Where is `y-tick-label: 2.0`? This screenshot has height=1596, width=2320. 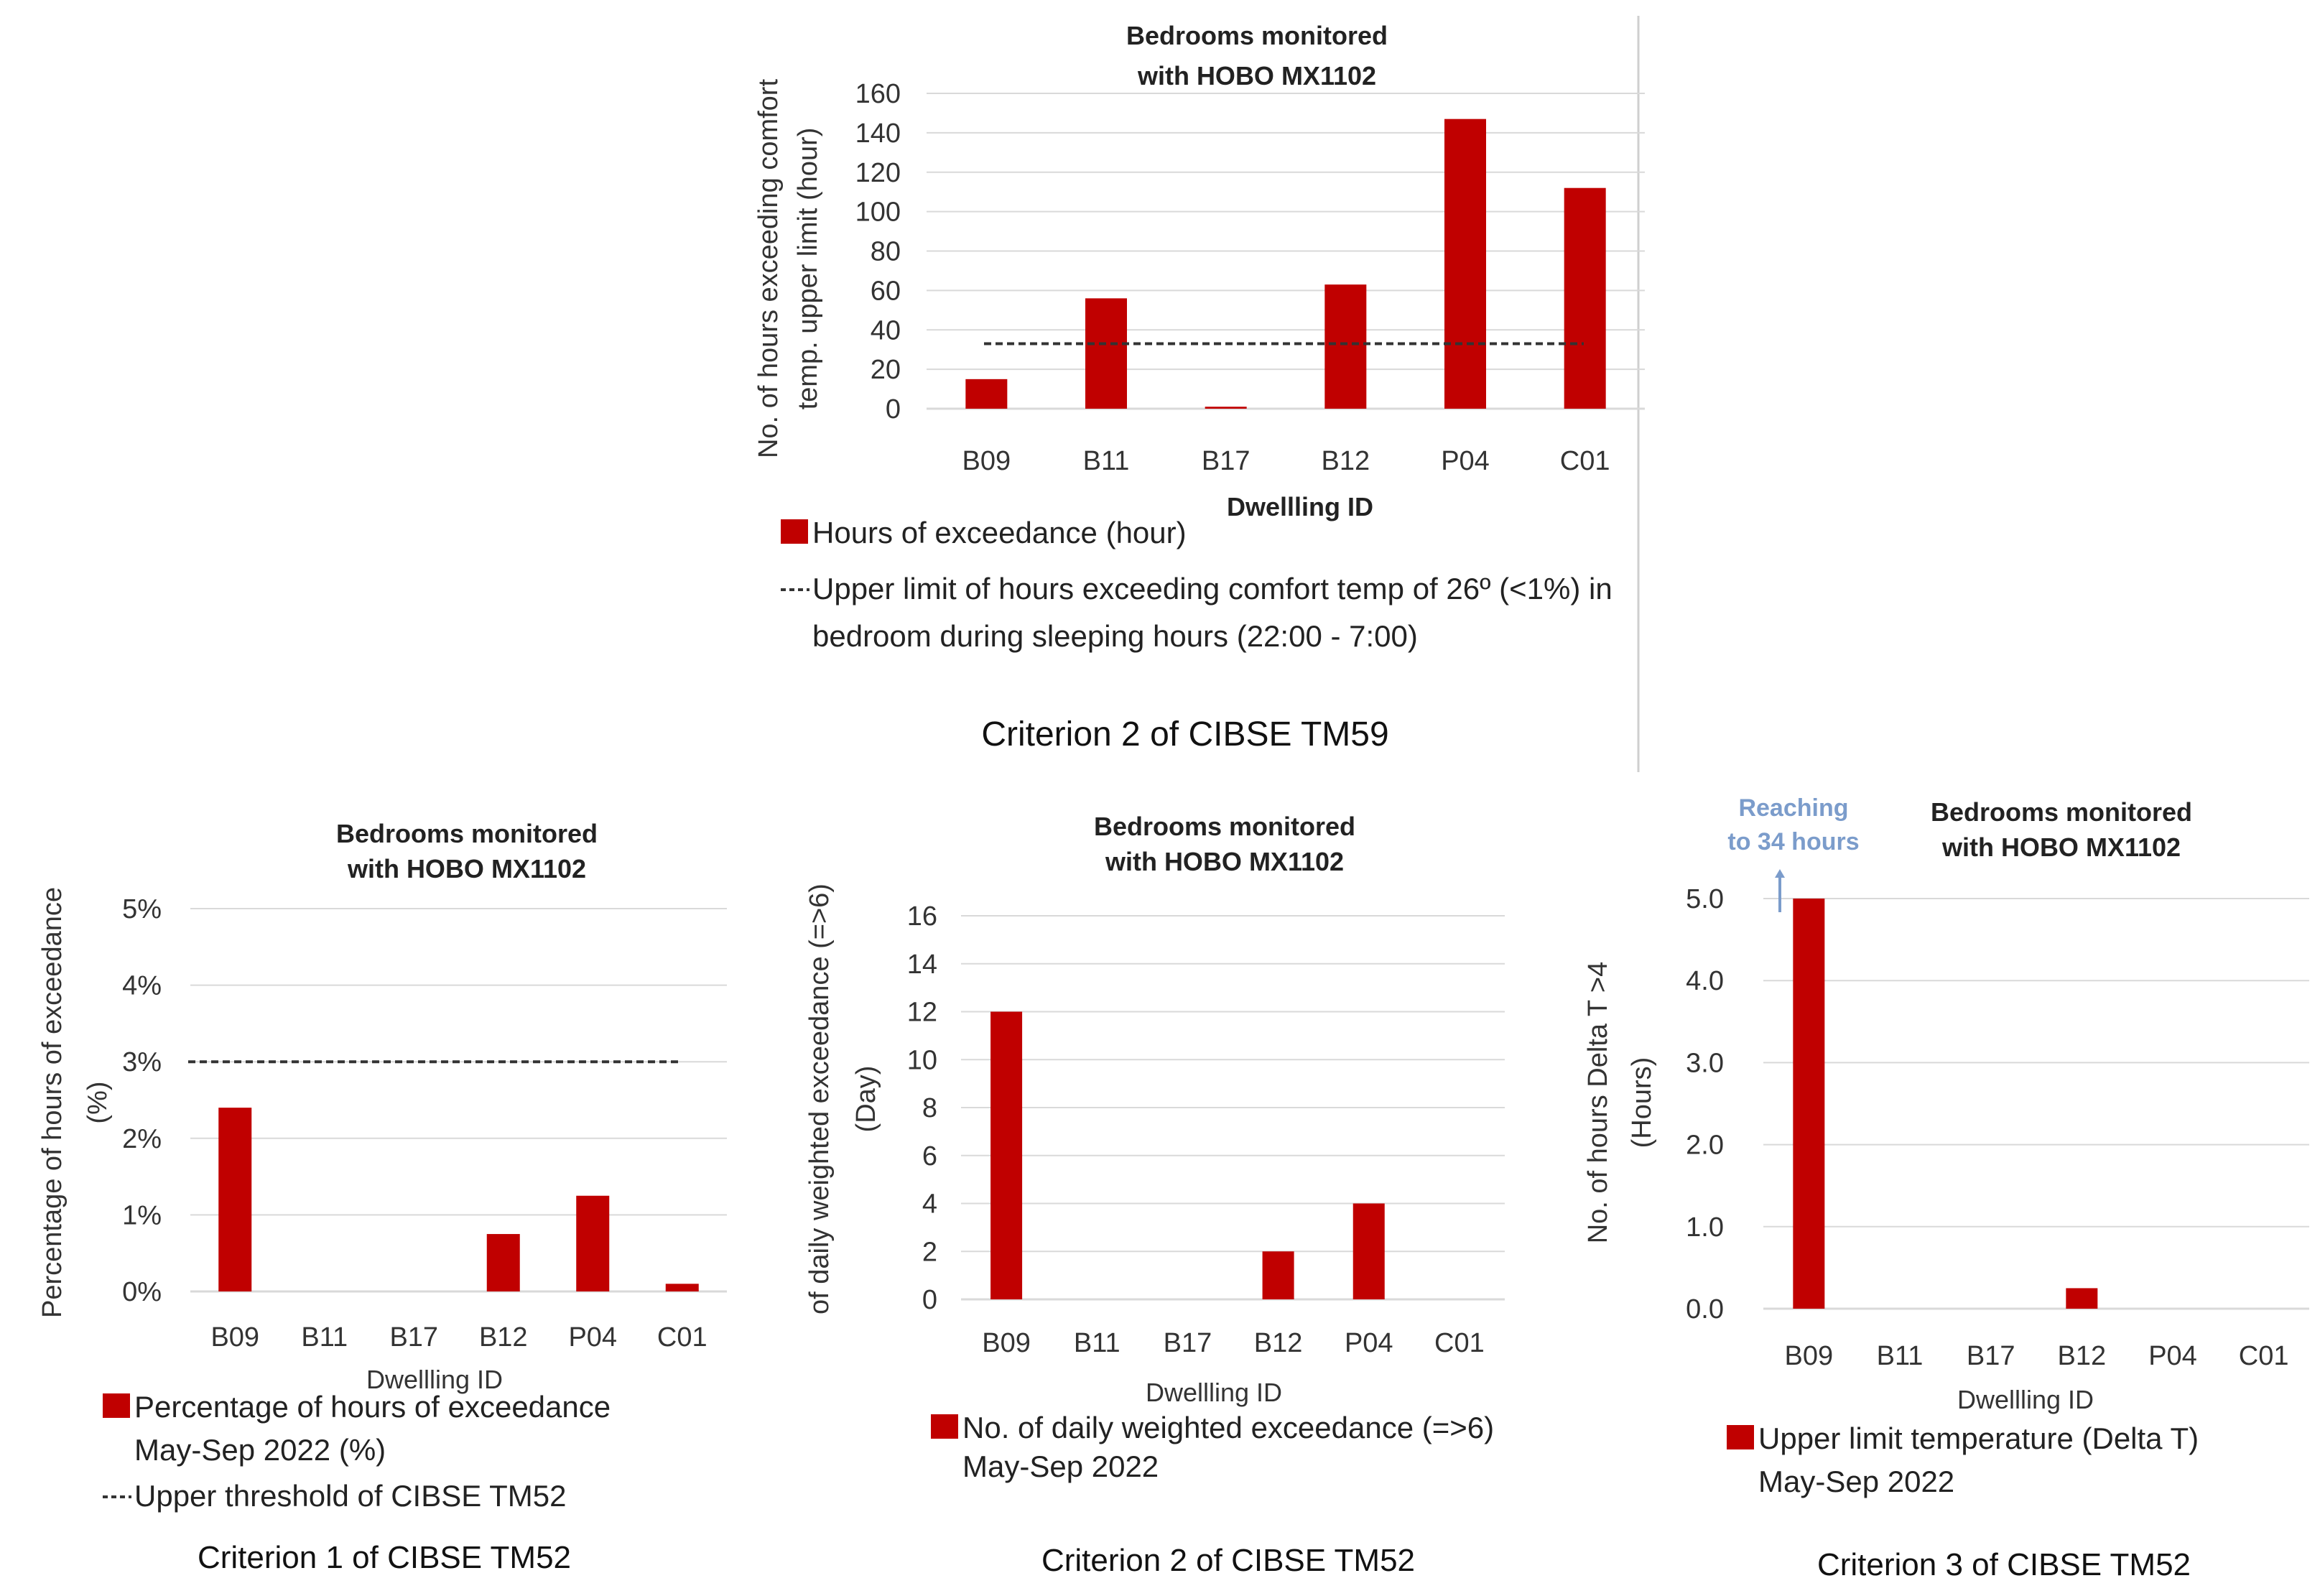 y-tick-label: 2.0 is located at coordinates (1705, 1146).